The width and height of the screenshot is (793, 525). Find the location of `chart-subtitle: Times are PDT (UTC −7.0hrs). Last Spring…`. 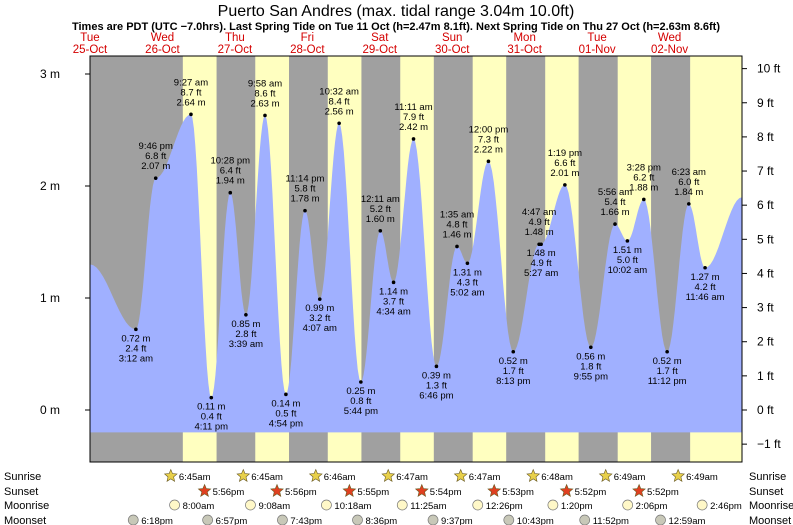

chart-subtitle: Times are PDT (UTC −7.0hrs). Last Spring… is located at coordinates (396, 27).